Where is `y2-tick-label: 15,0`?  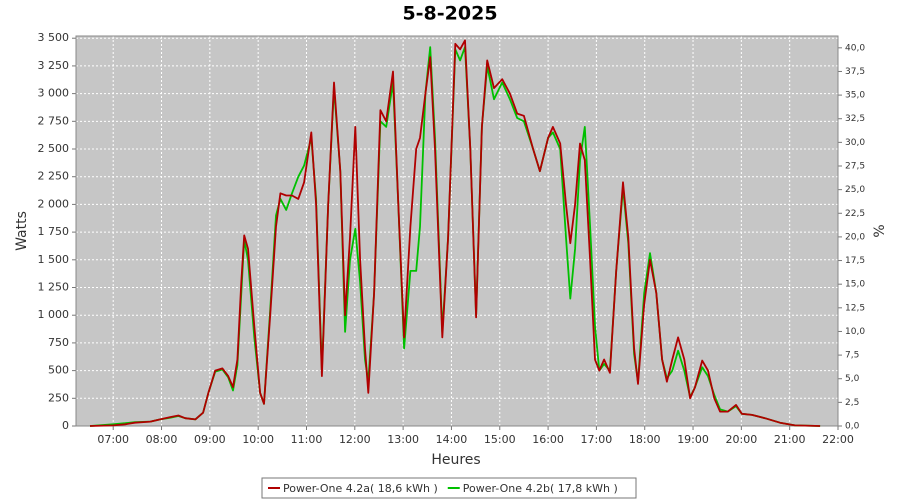 y2-tick-label: 15,0 is located at coordinates (855, 285).